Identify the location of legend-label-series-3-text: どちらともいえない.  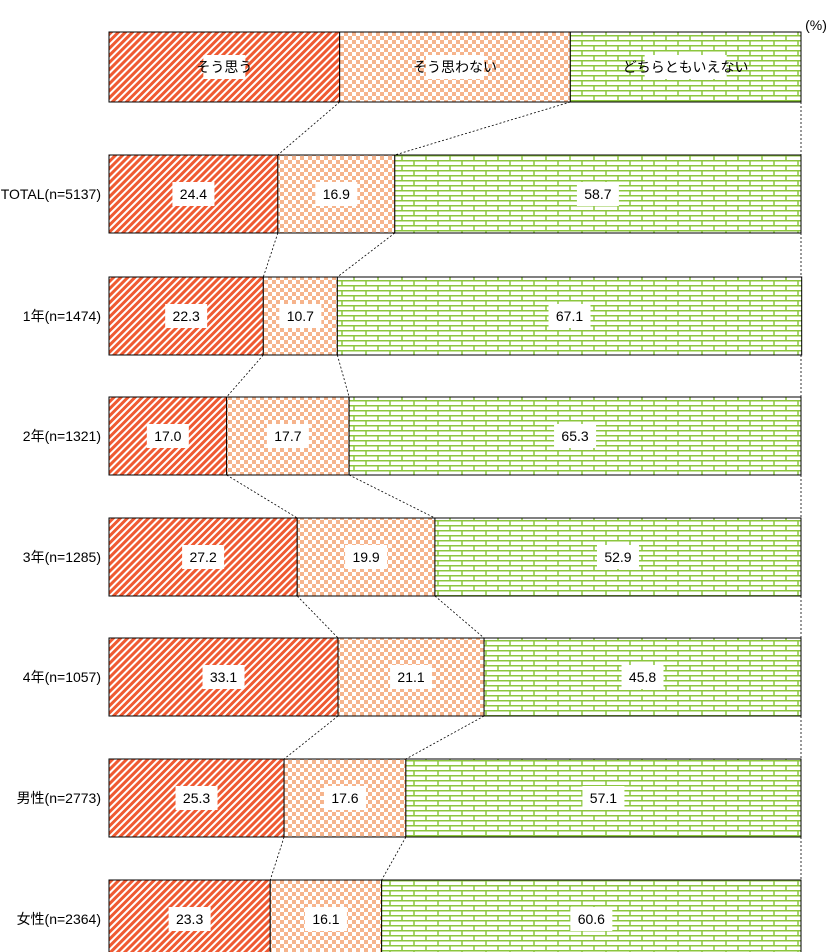
(686, 67).